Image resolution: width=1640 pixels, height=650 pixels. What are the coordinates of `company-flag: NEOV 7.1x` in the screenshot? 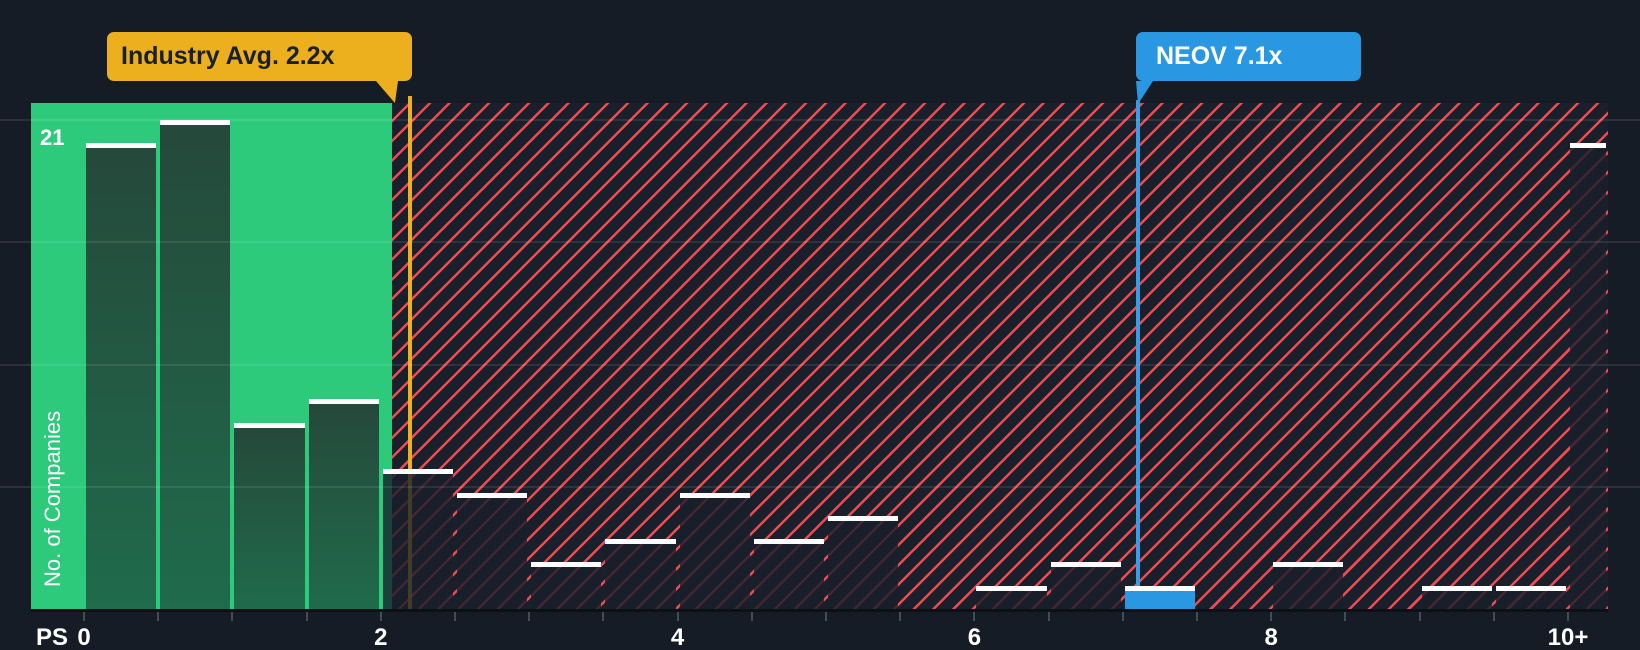 It's located at (1248, 68).